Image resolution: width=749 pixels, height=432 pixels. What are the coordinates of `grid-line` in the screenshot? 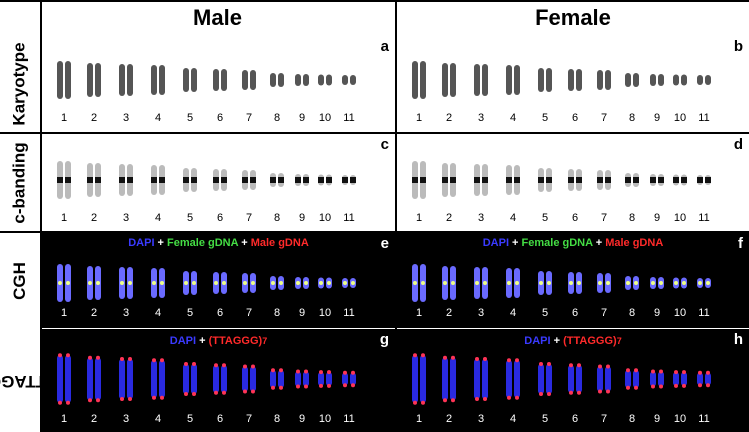 It's located at (396, 216).